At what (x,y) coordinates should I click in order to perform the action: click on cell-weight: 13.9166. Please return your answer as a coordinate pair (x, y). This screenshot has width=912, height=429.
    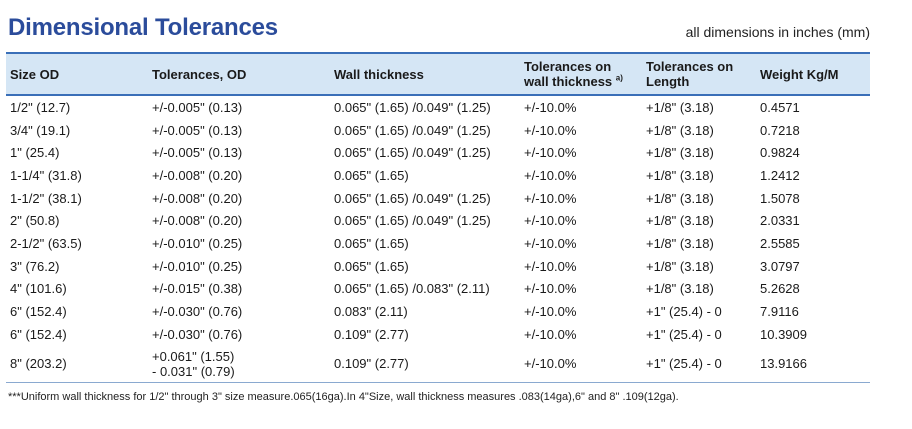
    Looking at the image, I should click on (813, 364).